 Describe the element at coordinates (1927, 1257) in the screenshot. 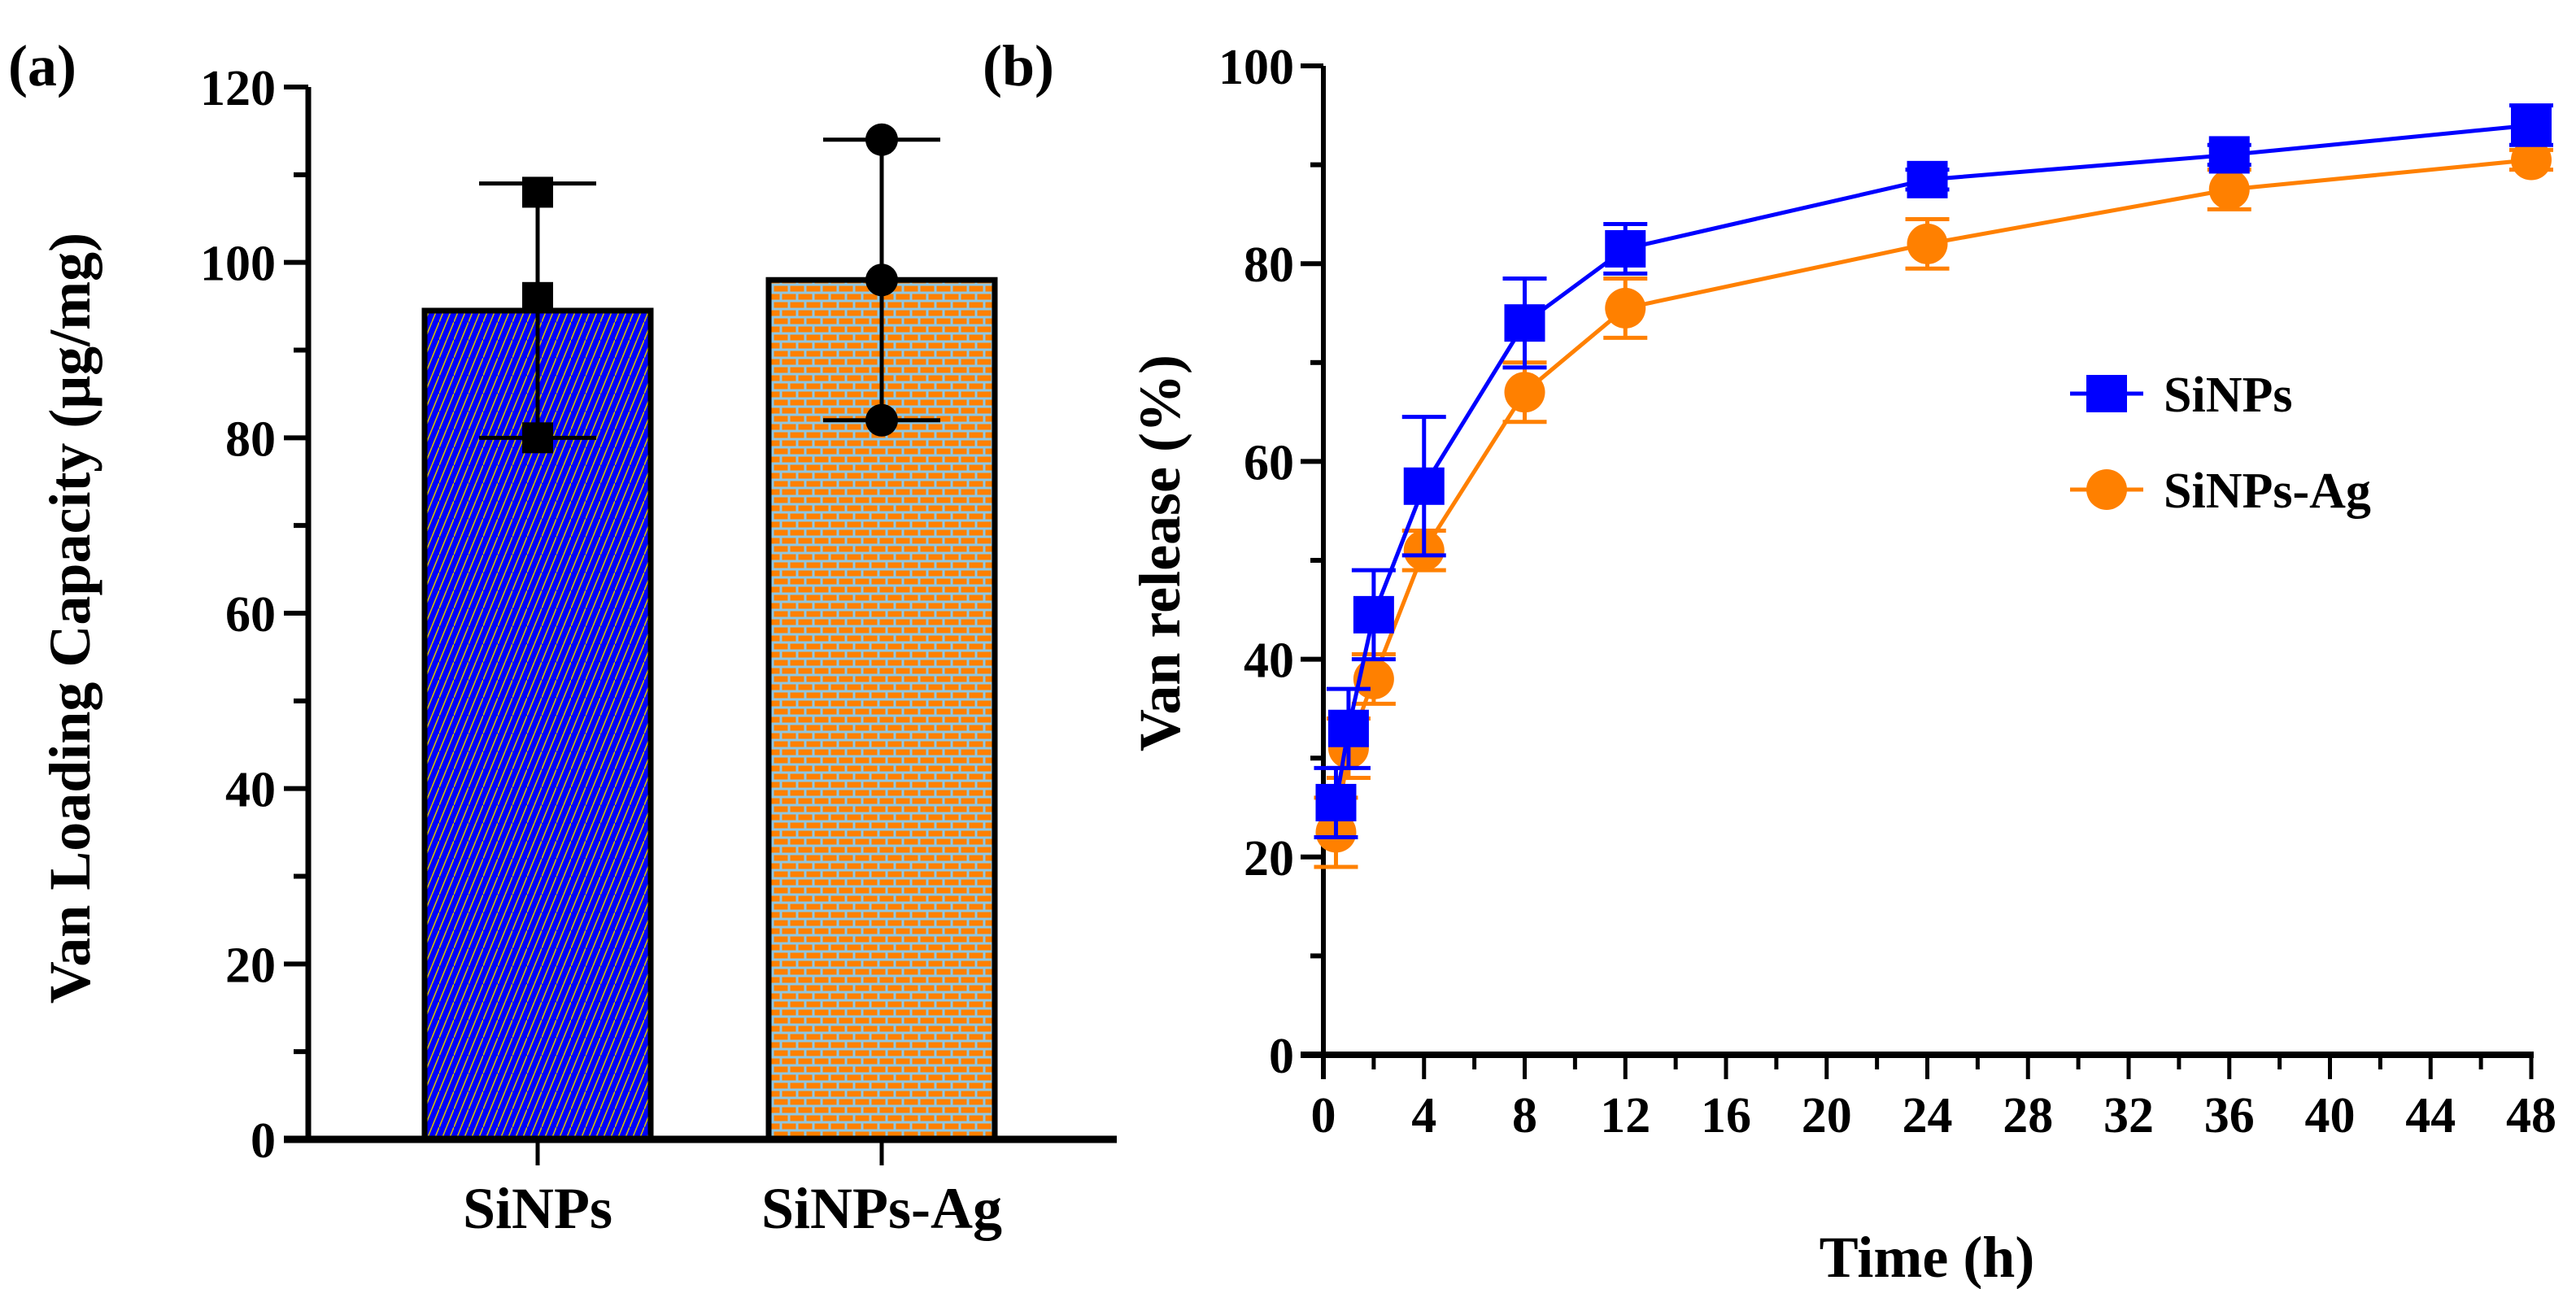

I see `panel-b-x-axis-title: Time (h)` at that location.